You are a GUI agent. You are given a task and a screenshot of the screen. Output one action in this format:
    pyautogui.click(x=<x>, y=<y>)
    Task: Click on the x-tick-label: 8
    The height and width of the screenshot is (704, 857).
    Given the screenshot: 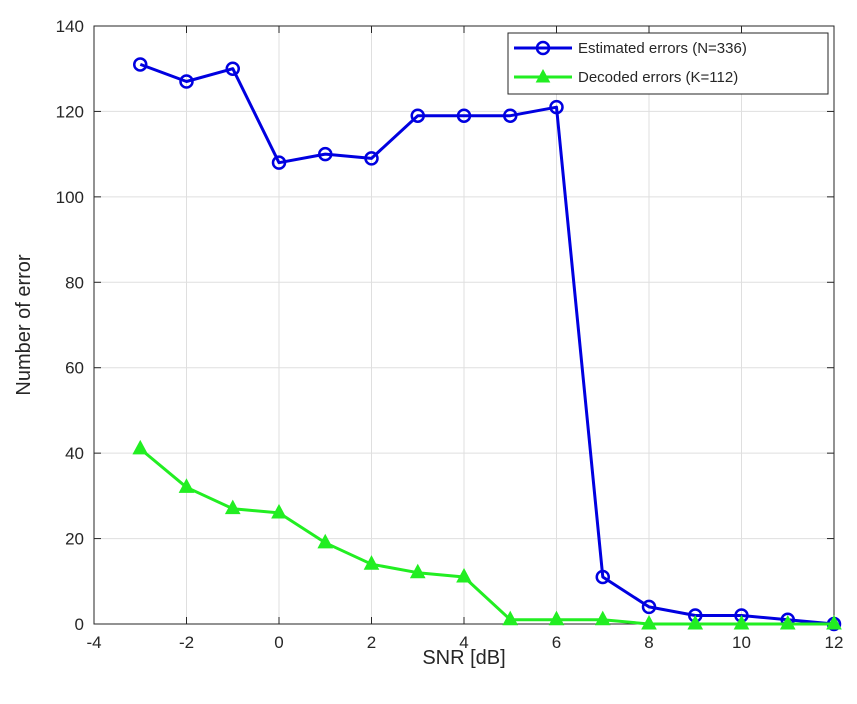 What is the action you would take?
    pyautogui.click(x=648, y=642)
    